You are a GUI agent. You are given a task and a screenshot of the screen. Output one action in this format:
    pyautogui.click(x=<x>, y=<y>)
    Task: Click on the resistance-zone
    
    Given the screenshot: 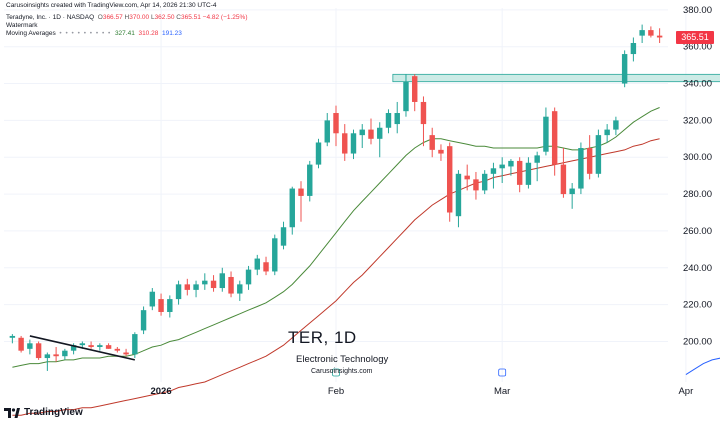 What is the action you would take?
    pyautogui.click(x=556, y=78)
    